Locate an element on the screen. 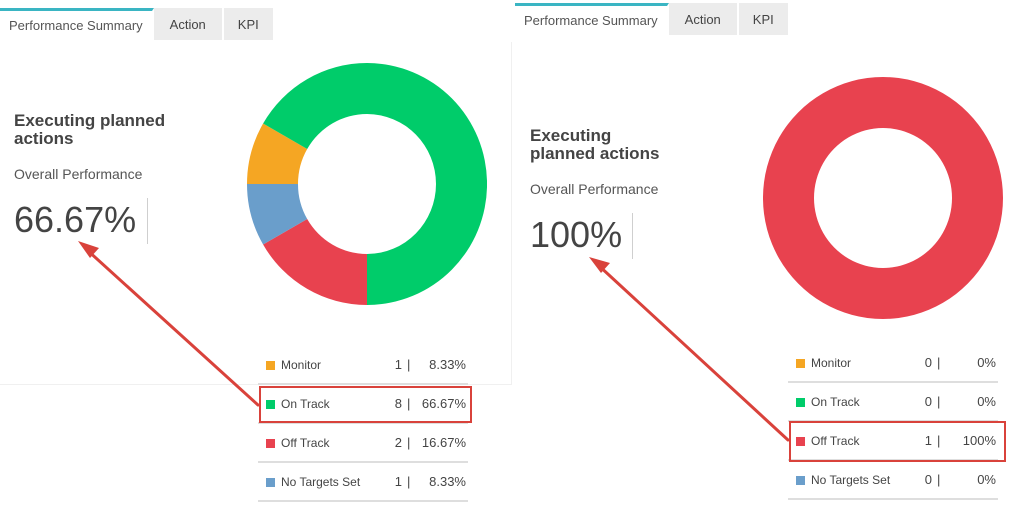 The width and height of the screenshot is (1010, 516). overall-performance-value: 66.67% is located at coordinates (75, 219).